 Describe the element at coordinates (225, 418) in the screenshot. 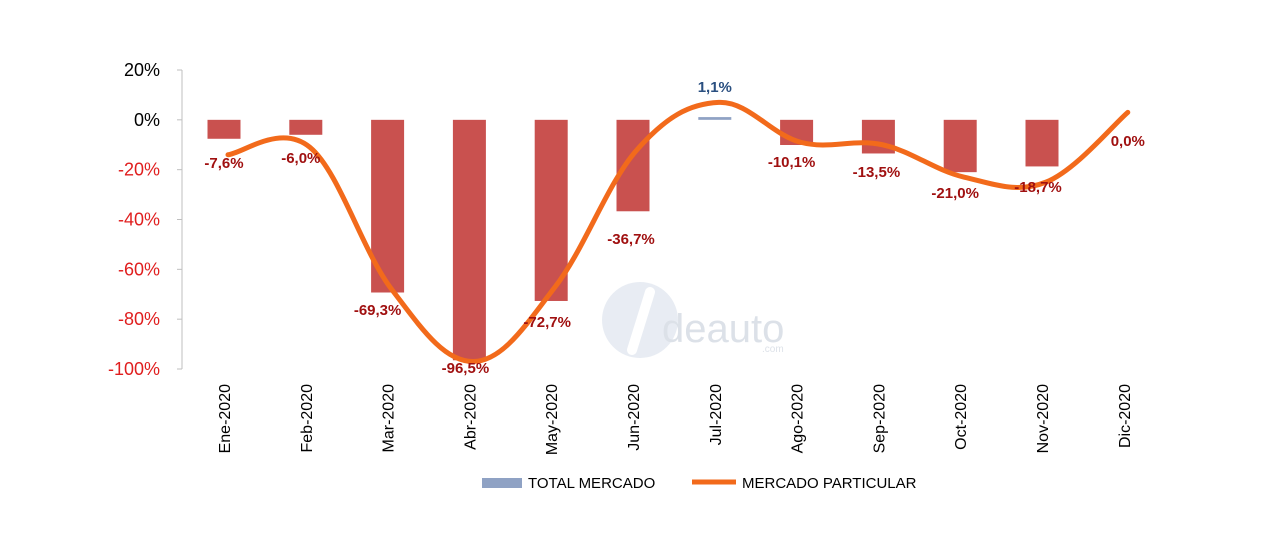

I see `x-tick-label: Ene-2020` at that location.